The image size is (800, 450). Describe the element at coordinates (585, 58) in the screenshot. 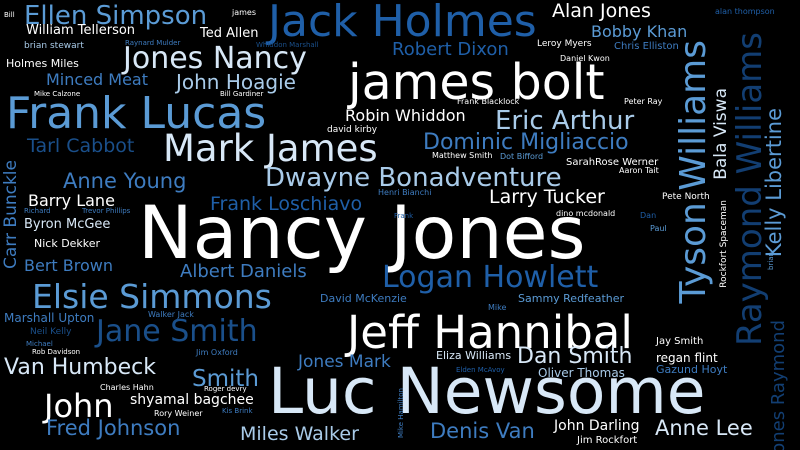

I see `word-daniel-kwon: Daniel Kwon` at that location.